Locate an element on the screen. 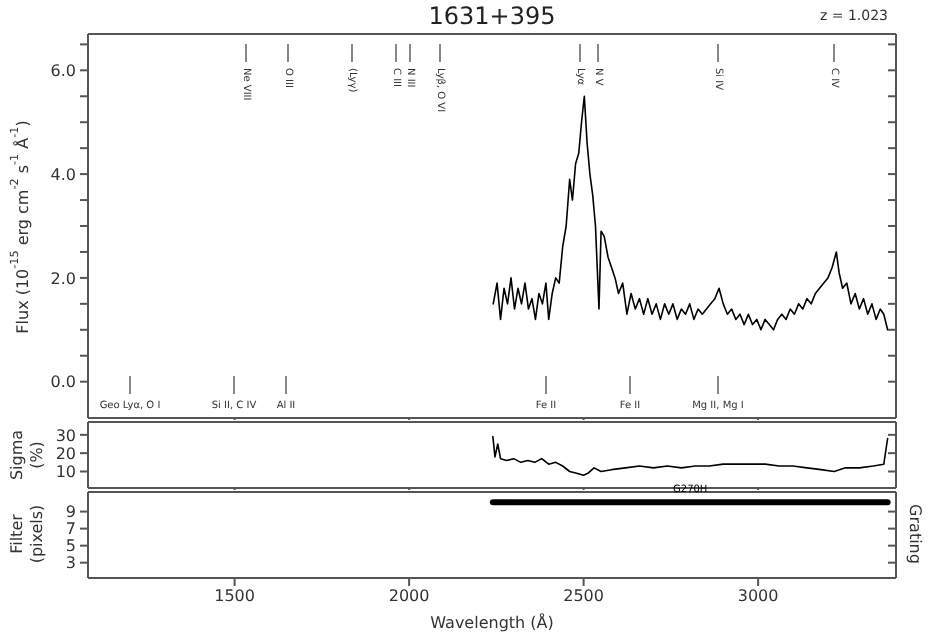 The width and height of the screenshot is (936, 636). y-axis-title: Sigma (%) is located at coordinates (26, 455).